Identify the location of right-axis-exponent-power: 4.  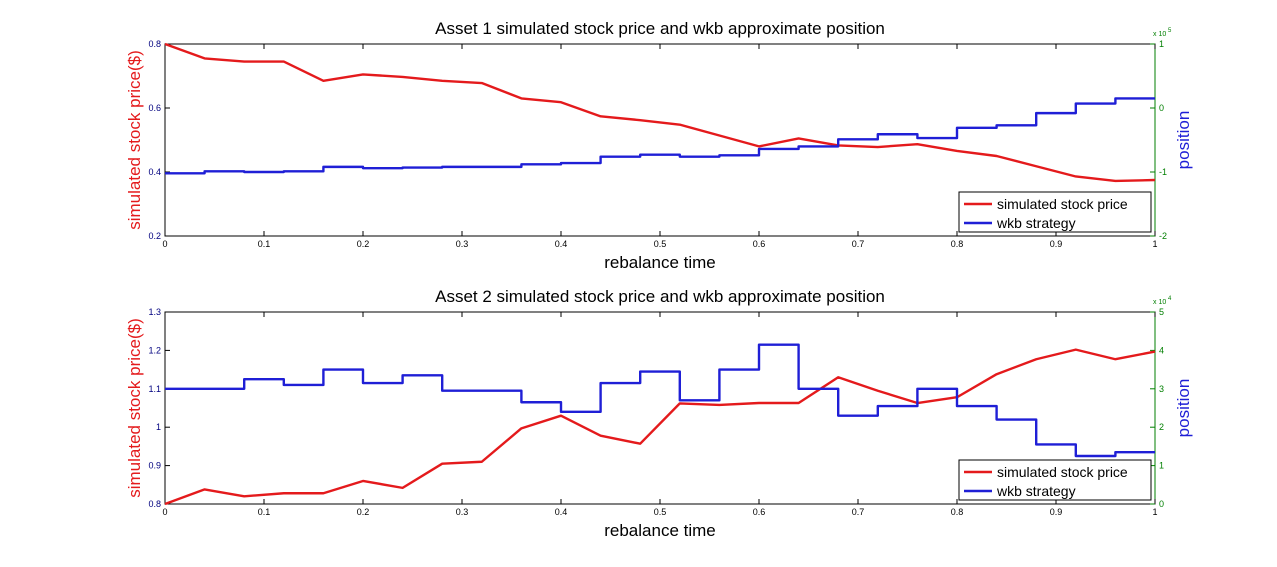
(1170, 299).